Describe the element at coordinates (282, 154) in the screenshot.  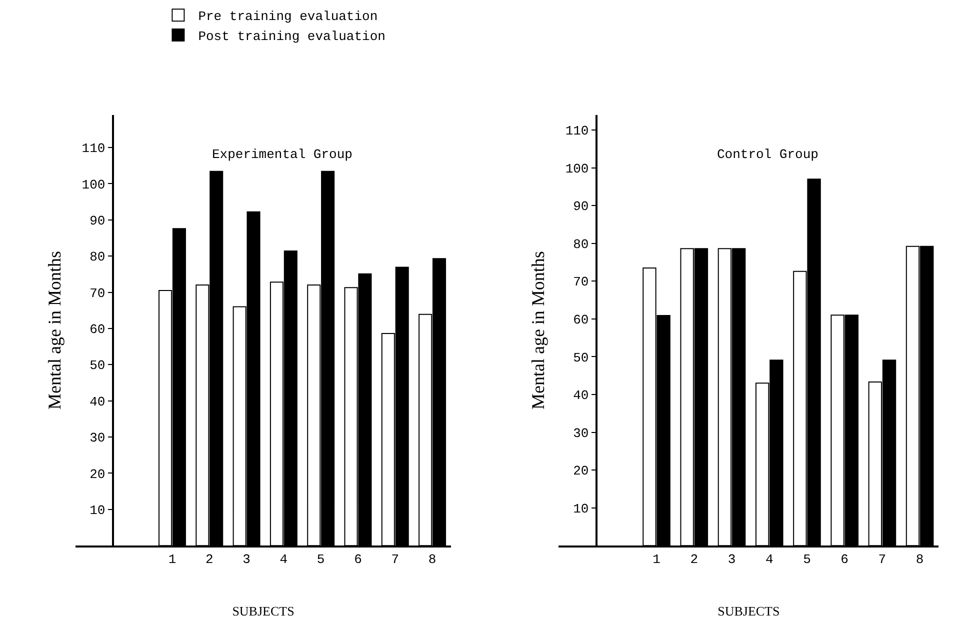
I see `text: Experimental Group` at that location.